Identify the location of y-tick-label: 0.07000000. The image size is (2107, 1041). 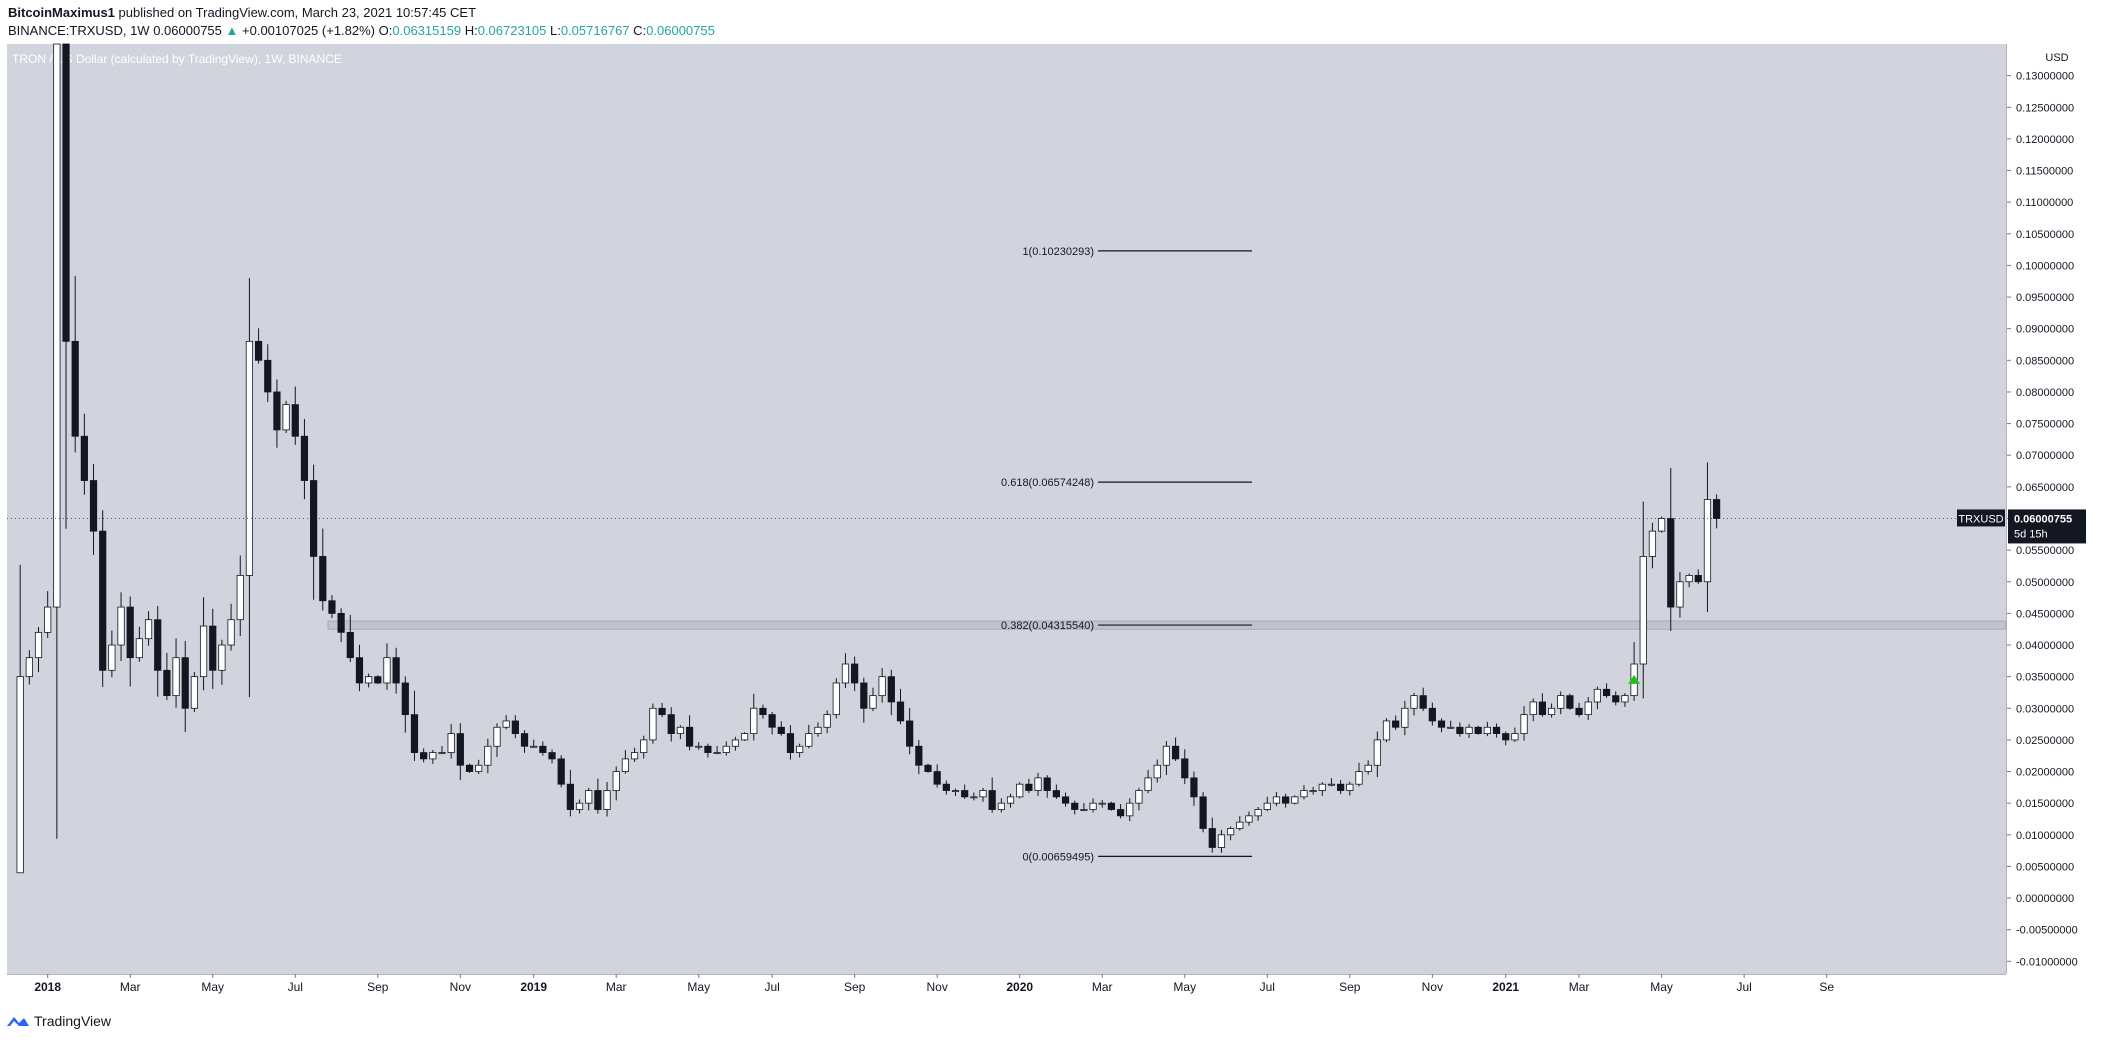
(2045, 456).